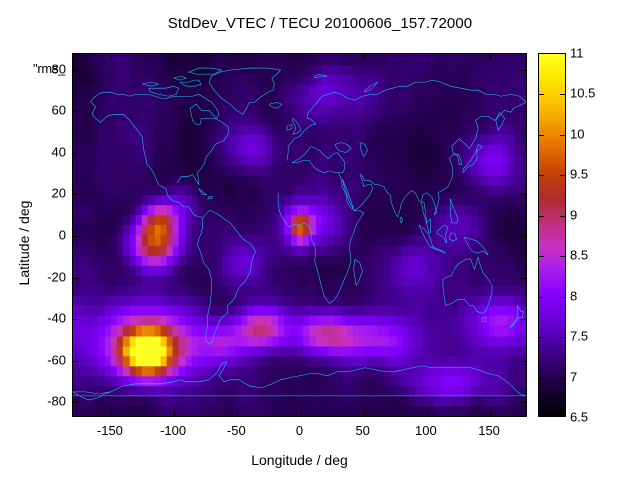  What do you see at coordinates (579, 417) in the screenshot?
I see `colorbar-tick-label: 6.5` at bounding box center [579, 417].